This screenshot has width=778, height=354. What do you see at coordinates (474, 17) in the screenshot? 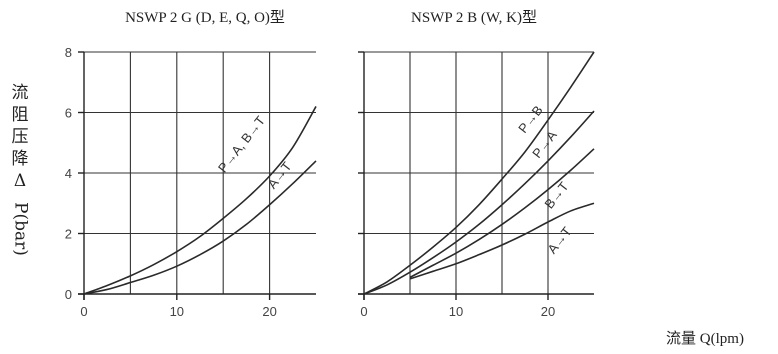
I see `chart-title-right: NSWP 2 B (W, K)型` at bounding box center [474, 17].